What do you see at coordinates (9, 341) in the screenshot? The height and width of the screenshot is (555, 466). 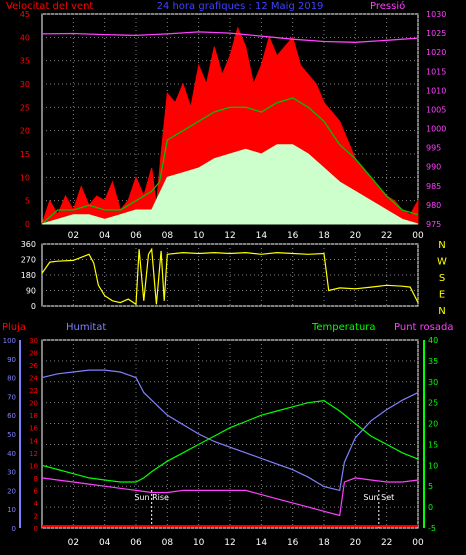 I see `humidity-y-tick-label: 100` at bounding box center [9, 341].